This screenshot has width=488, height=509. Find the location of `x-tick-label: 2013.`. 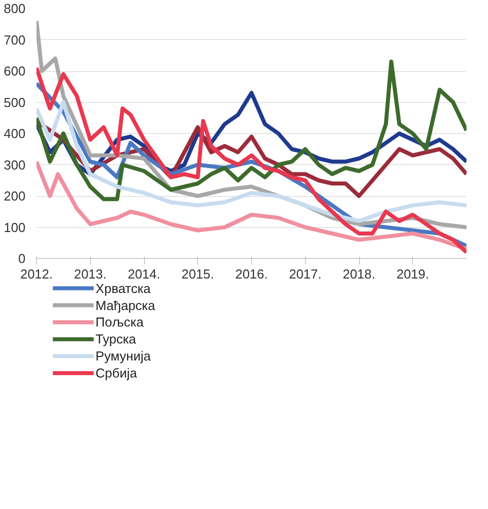

x-tick-label: 2013. is located at coordinates (90, 274).